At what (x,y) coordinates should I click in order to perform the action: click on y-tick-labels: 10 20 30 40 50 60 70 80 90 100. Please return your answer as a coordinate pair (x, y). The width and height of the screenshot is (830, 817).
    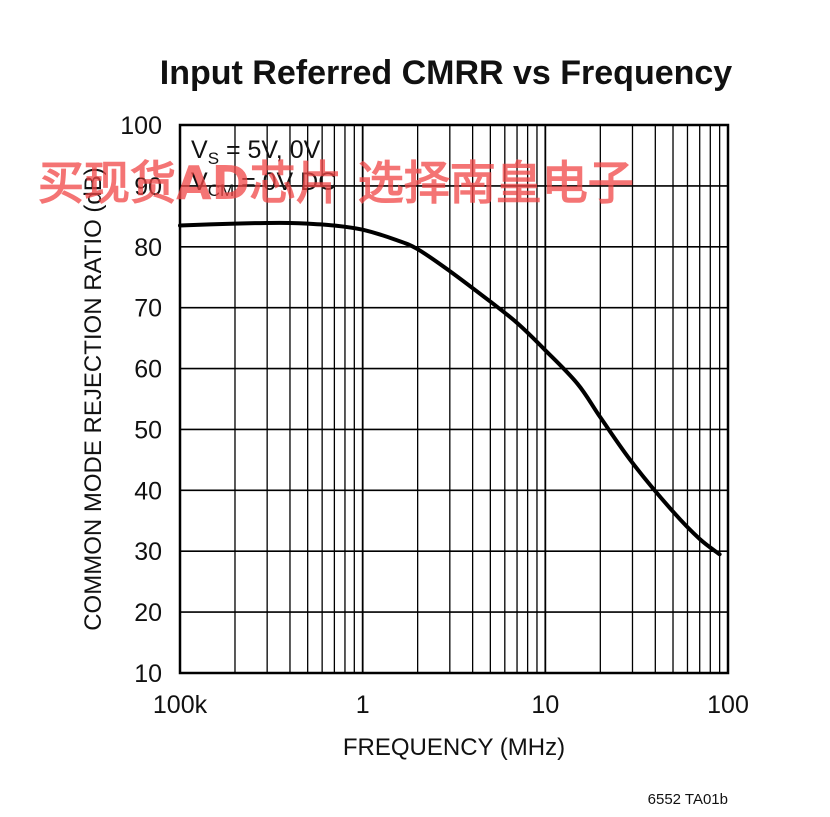
    Looking at the image, I should click on (141, 400).